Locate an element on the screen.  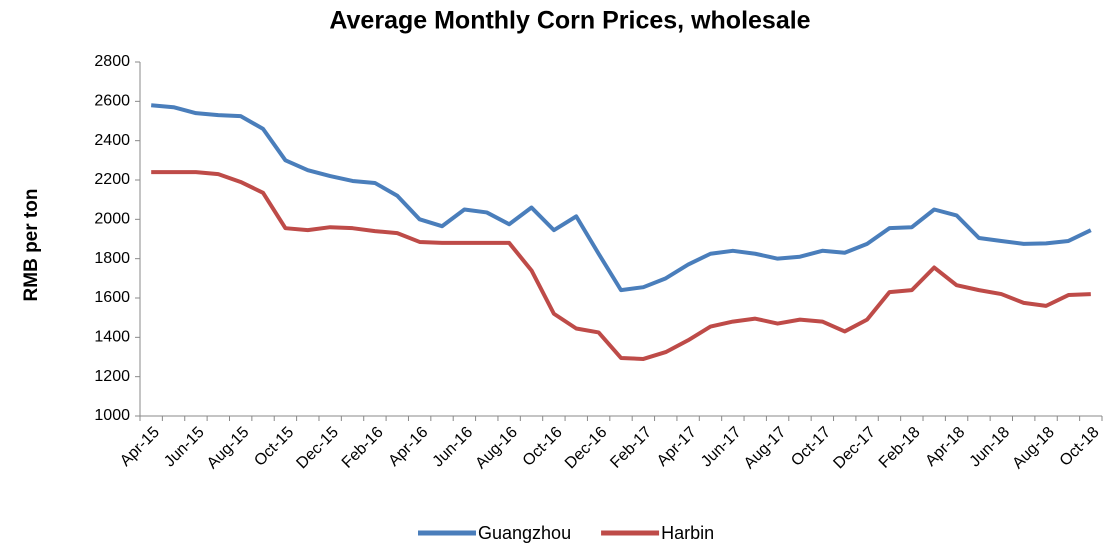
x-tick-label: Aug-17 is located at coordinates (765, 448).